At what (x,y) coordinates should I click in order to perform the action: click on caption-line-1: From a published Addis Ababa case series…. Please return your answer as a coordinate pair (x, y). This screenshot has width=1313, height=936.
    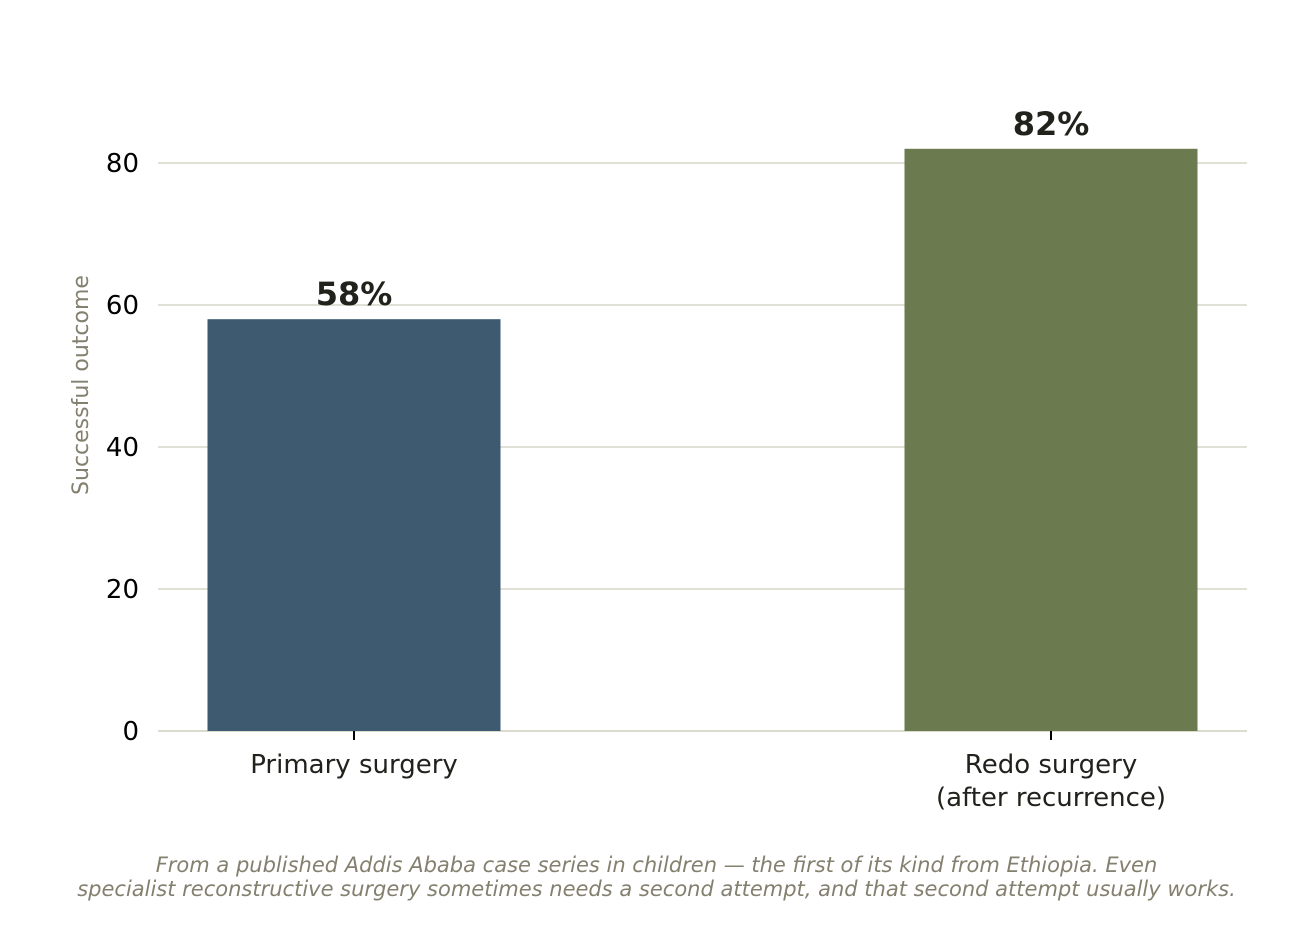
    Looking at the image, I should click on (656, 865).